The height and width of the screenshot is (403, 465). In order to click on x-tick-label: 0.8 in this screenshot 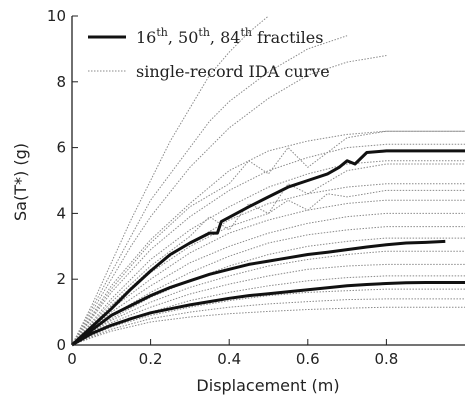, I will do `click(386, 359)`.